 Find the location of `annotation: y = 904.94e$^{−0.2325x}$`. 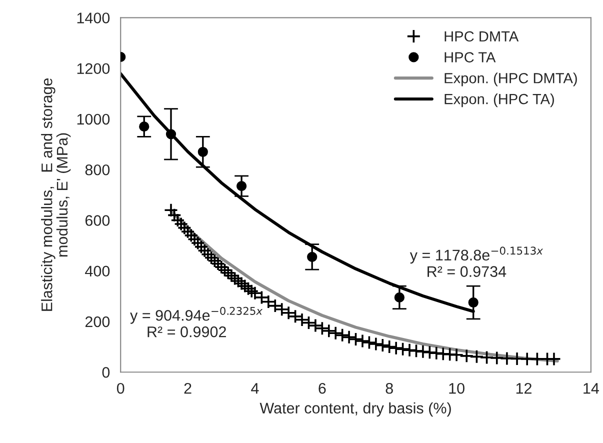

annotation: y = 904.94e$^{−0.2325x}$ is located at coordinates (196, 315).